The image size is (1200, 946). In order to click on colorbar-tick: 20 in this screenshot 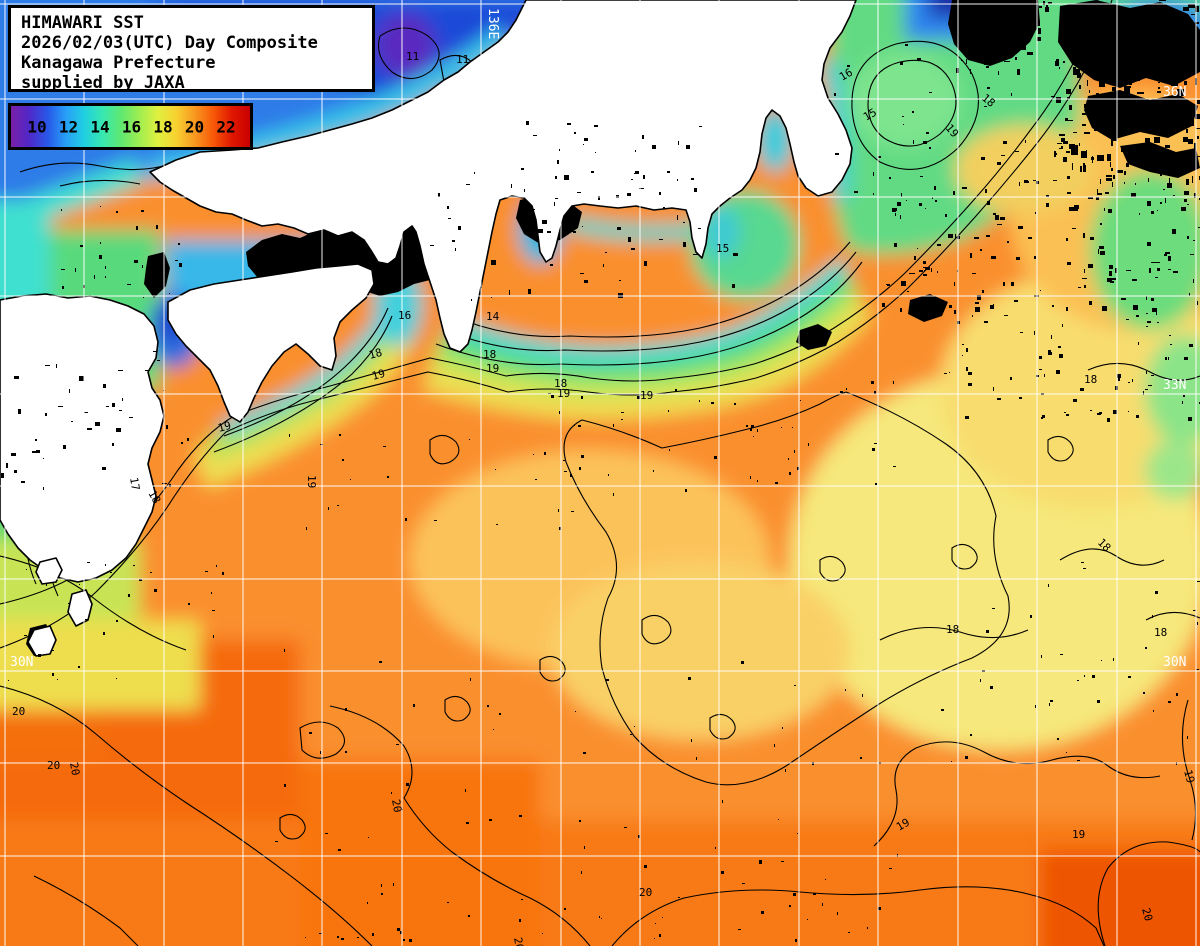, I will do `click(194, 126)`.